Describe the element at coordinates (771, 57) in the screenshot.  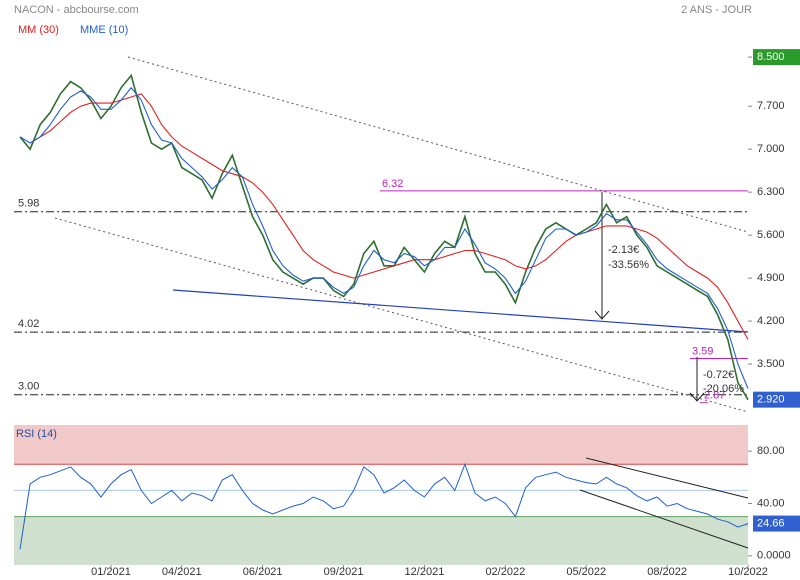
I see `y-tick-label: 8.500` at that location.